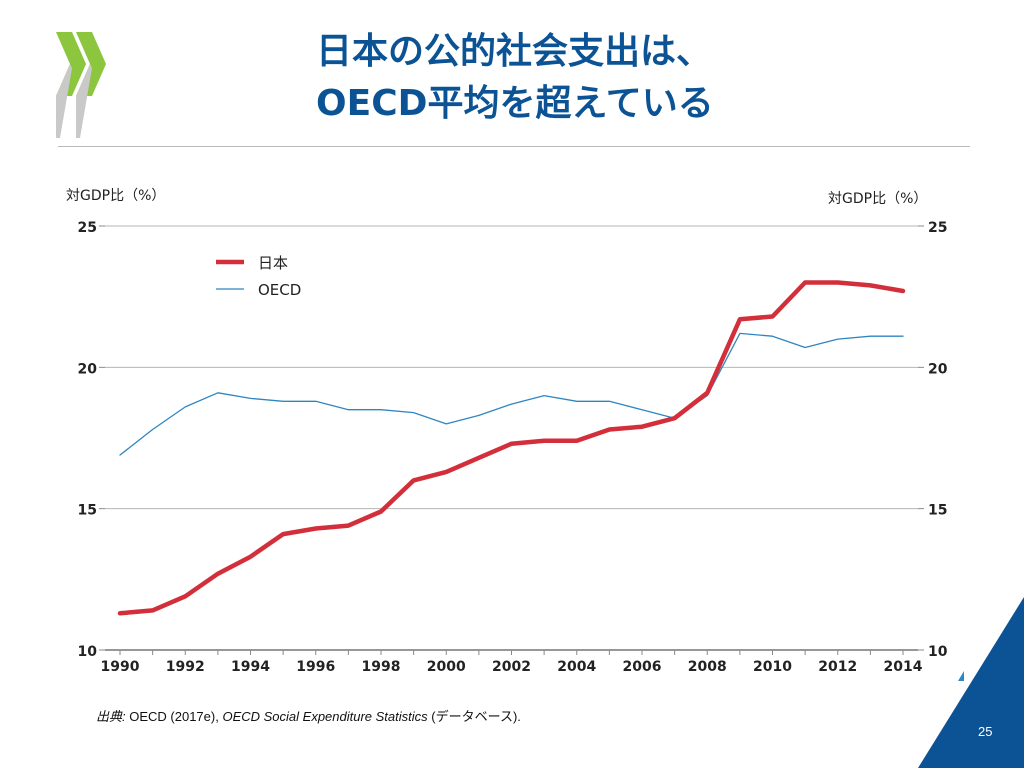 Image resolution: width=1024 pixels, height=768 pixels. Describe the element at coordinates (514, 146) in the screenshot. I see `title-divider` at that location.